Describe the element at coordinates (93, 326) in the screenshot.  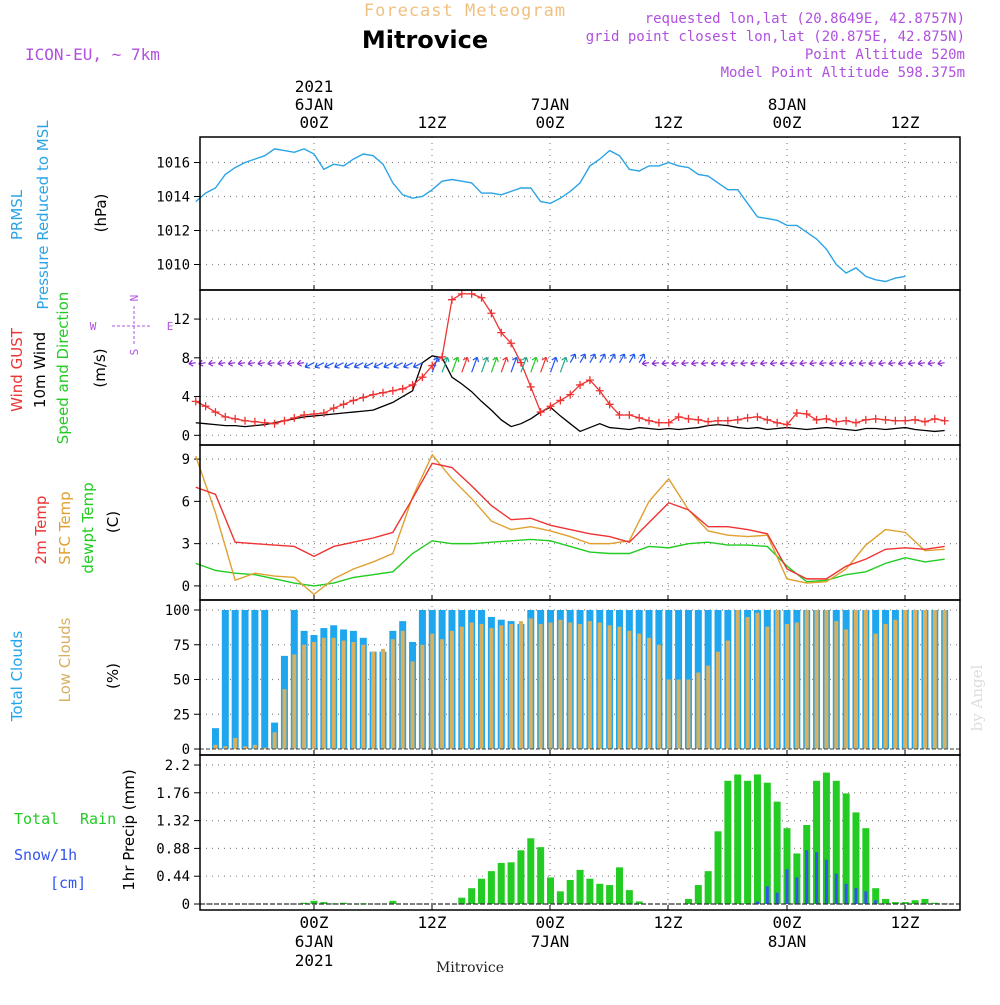
I see `compass-west: W` at that location.